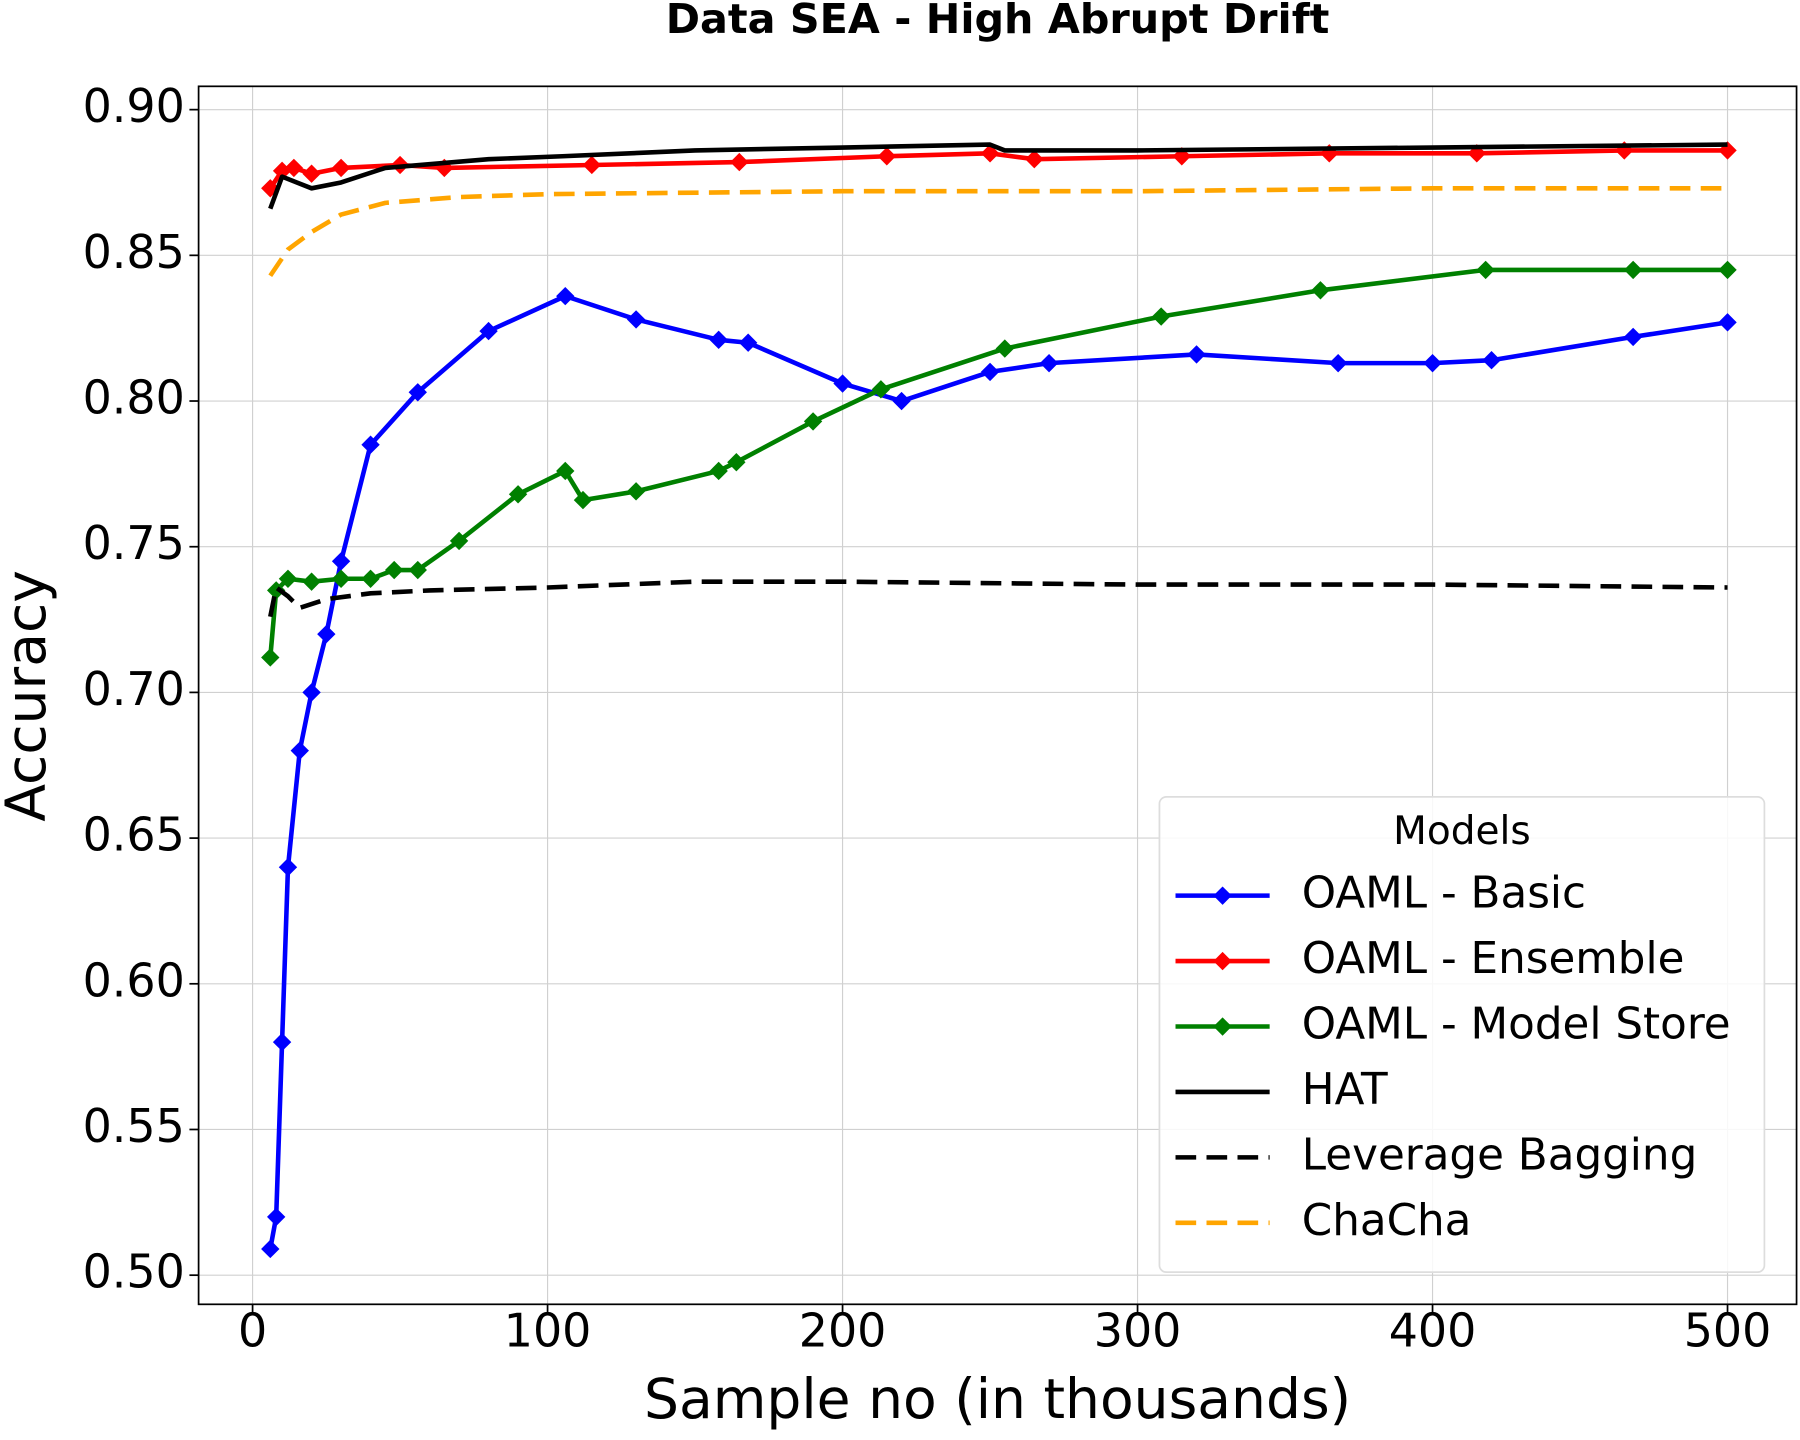 The image size is (1800, 1440). What do you see at coordinates (134, 689) in the screenshot?
I see `y-tick-label: 0.70` at bounding box center [134, 689].